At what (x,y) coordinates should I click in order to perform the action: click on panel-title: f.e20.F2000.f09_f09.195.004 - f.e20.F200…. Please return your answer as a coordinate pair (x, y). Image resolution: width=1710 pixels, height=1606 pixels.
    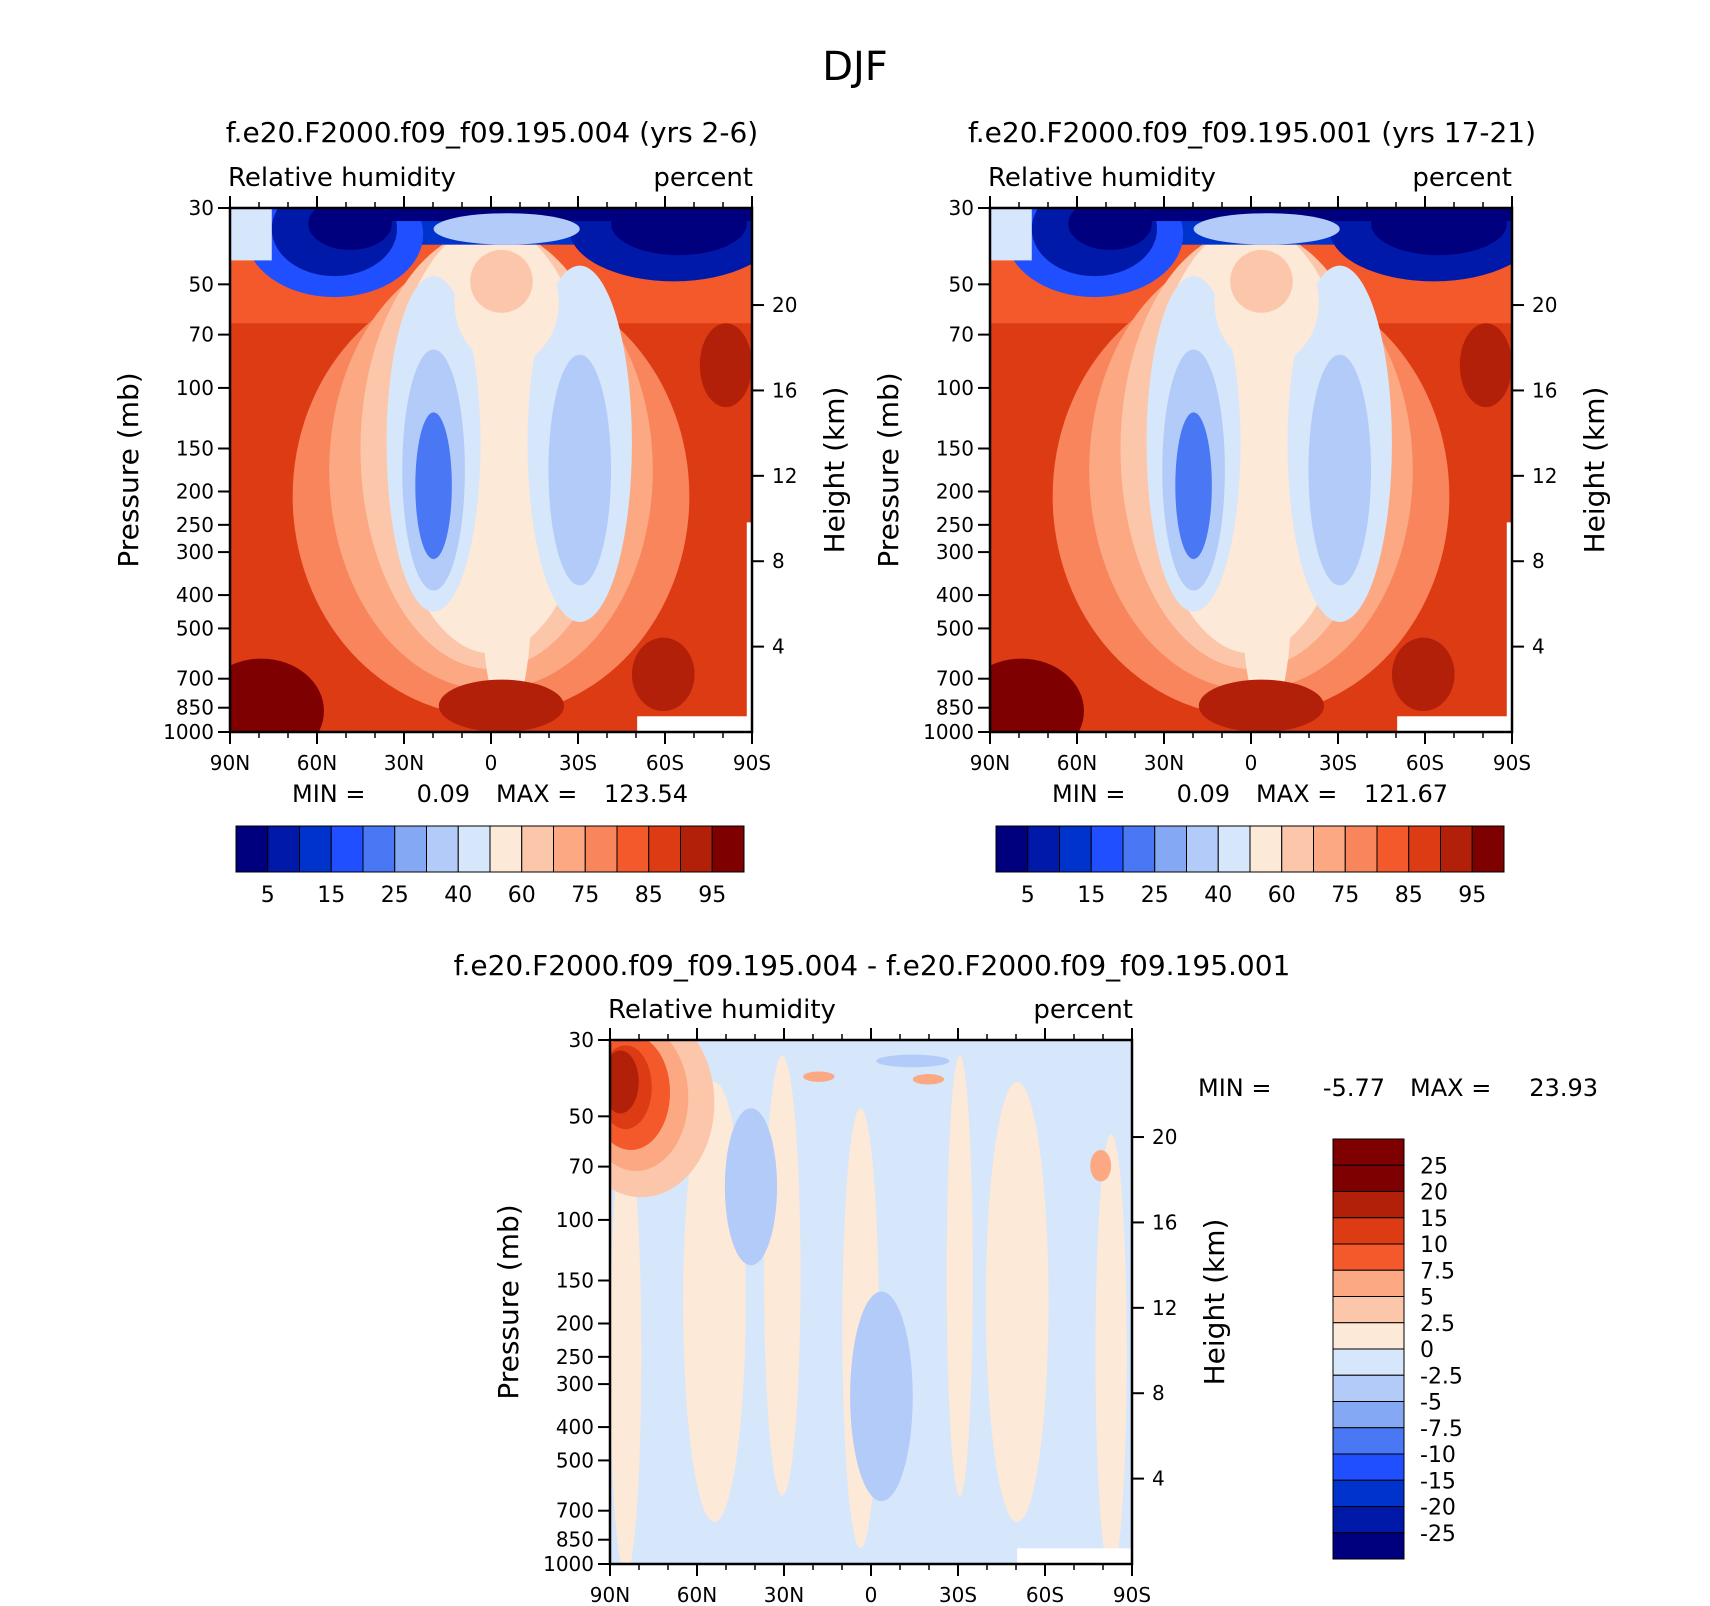
    Looking at the image, I should click on (872, 965).